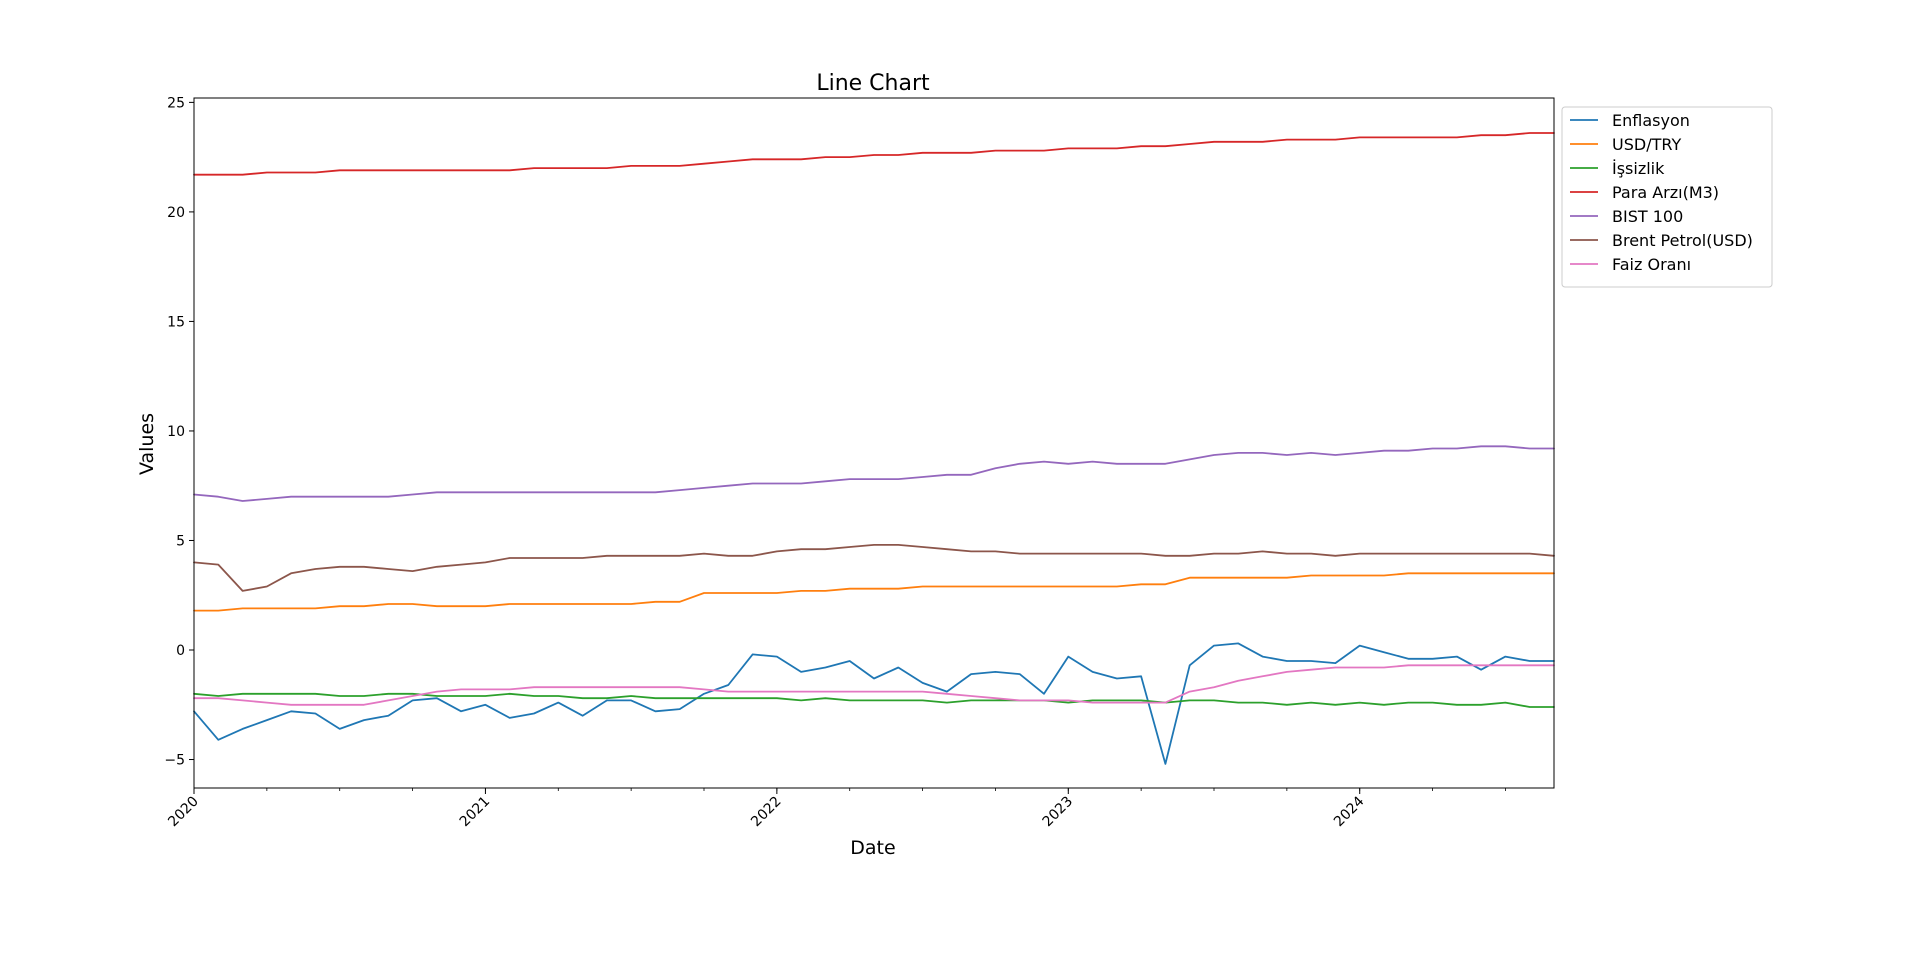 This screenshot has width=1920, height=977. I want to click on y-tick-label: 10, so click(176, 432).